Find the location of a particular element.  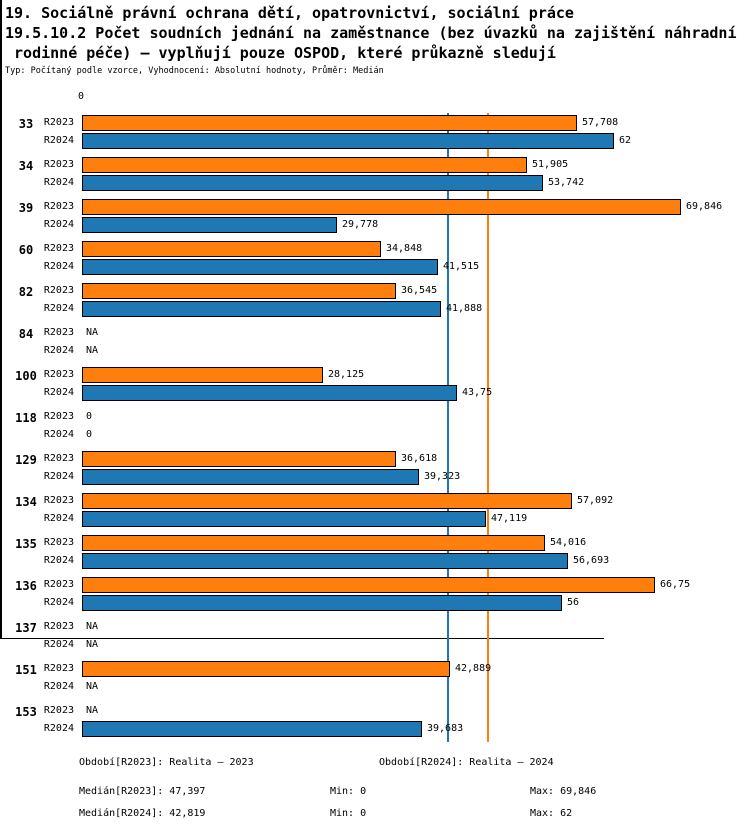

bar-value-label: 39,323 is located at coordinates (442, 476).